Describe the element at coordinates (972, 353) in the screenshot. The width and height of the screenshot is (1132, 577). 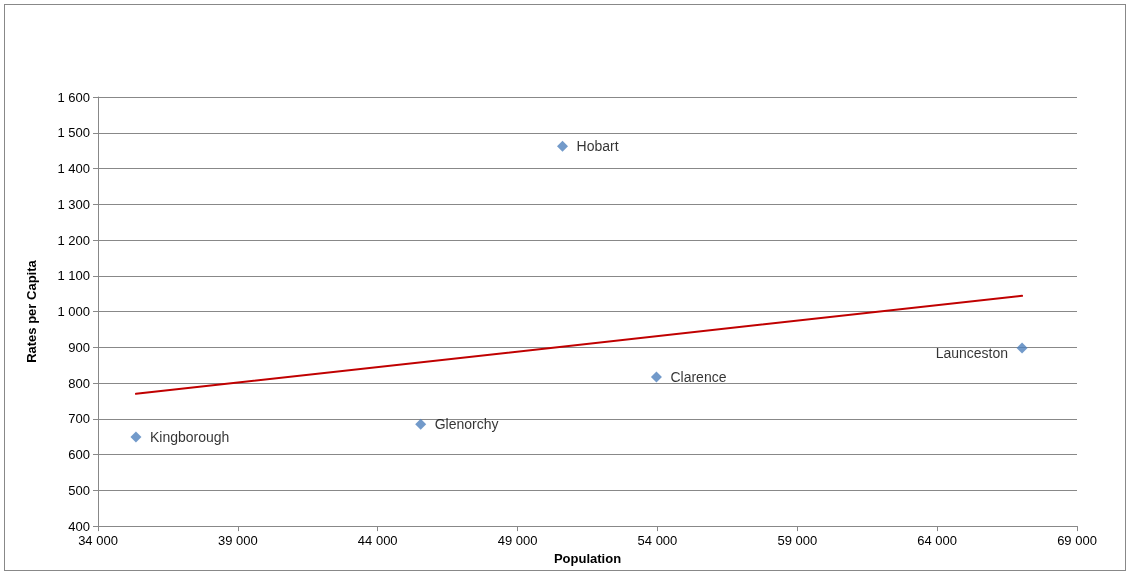
I see `annotation: Launceston` at that location.